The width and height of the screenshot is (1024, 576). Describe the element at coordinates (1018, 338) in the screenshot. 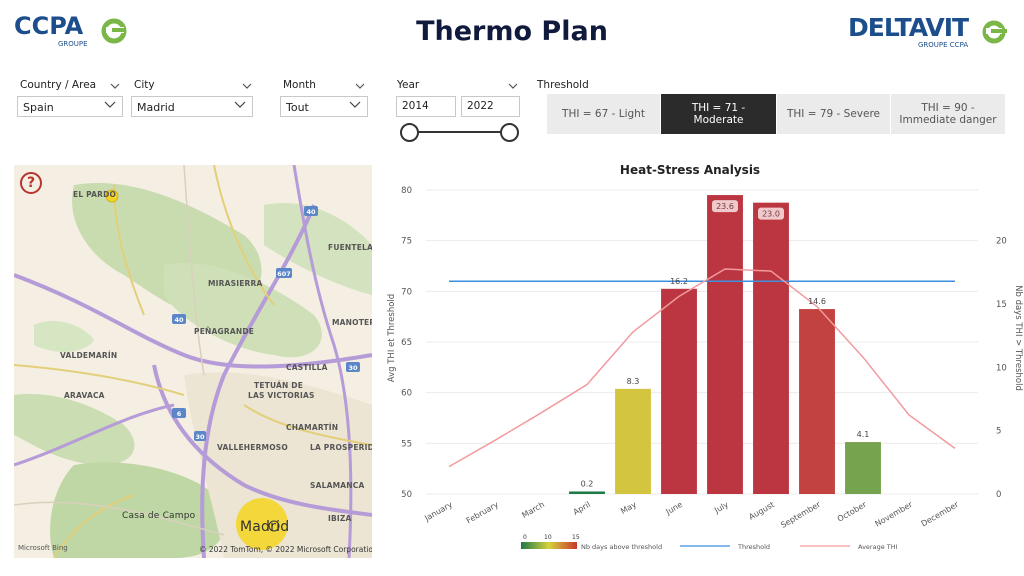

I see `y2-axis-label: Nb days THI > Threshold` at that location.